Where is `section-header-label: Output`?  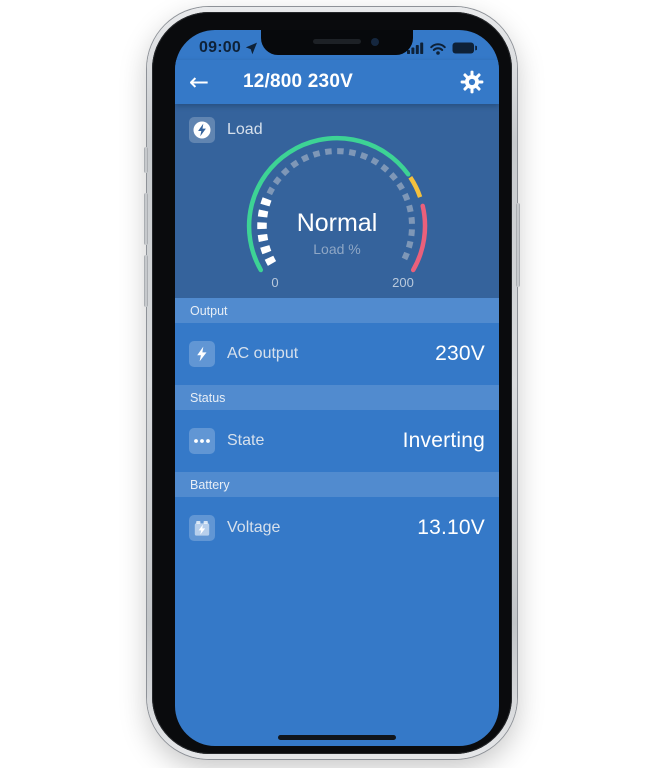
section-header-label: Output is located at coordinates (209, 310).